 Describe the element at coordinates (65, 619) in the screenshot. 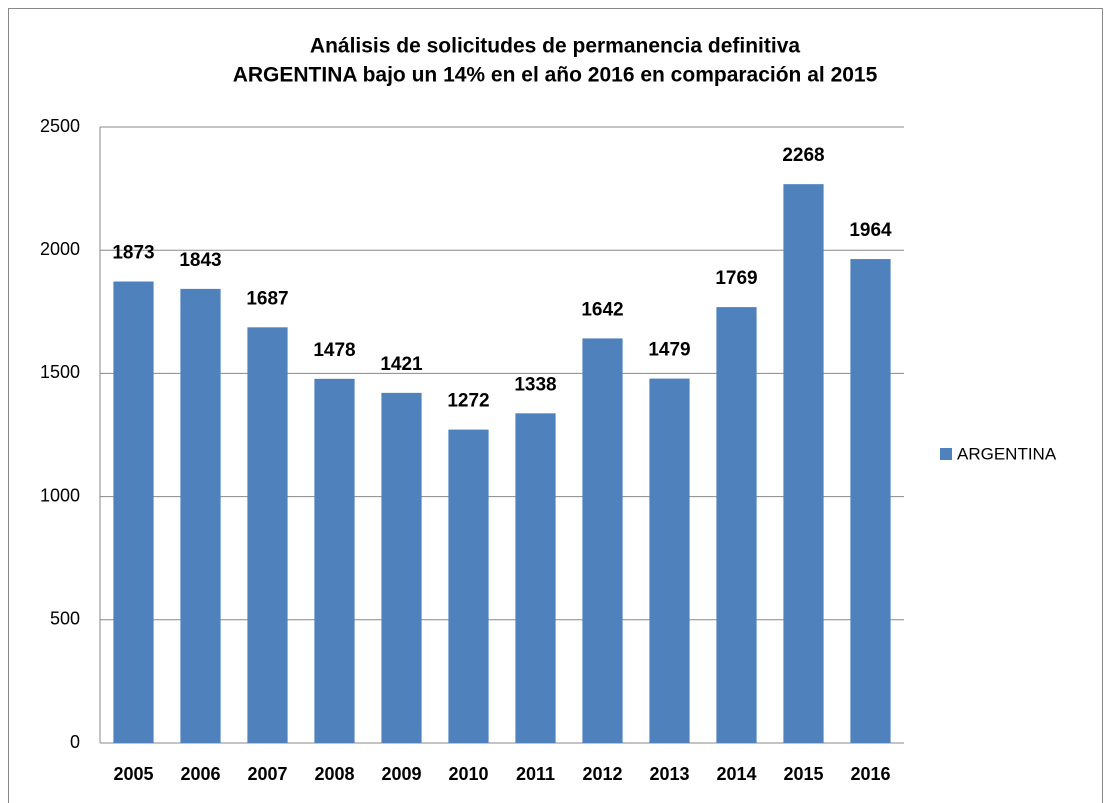

I see `y-tick-label: 500` at that location.